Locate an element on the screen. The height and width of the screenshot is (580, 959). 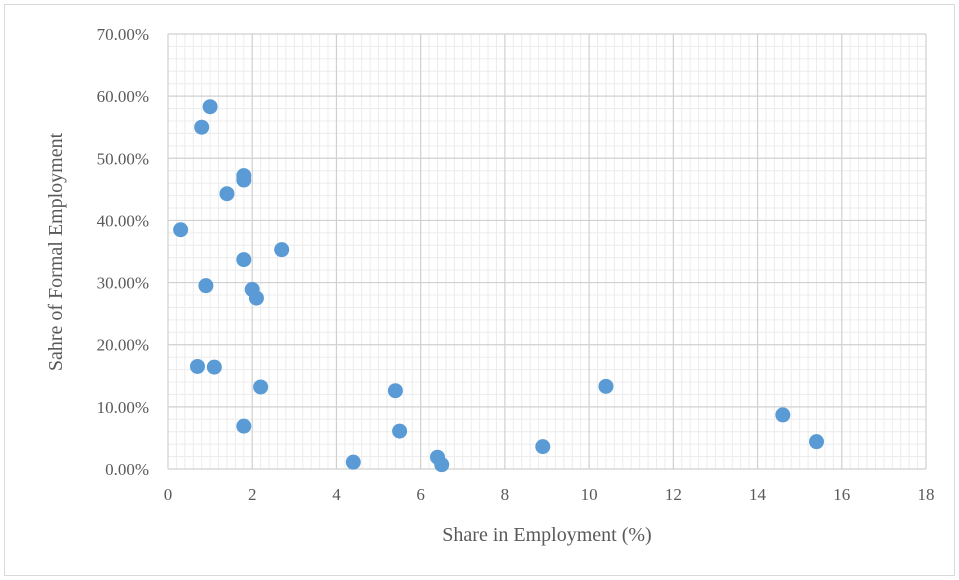
x-tick-label: 4 is located at coordinates (336, 494).